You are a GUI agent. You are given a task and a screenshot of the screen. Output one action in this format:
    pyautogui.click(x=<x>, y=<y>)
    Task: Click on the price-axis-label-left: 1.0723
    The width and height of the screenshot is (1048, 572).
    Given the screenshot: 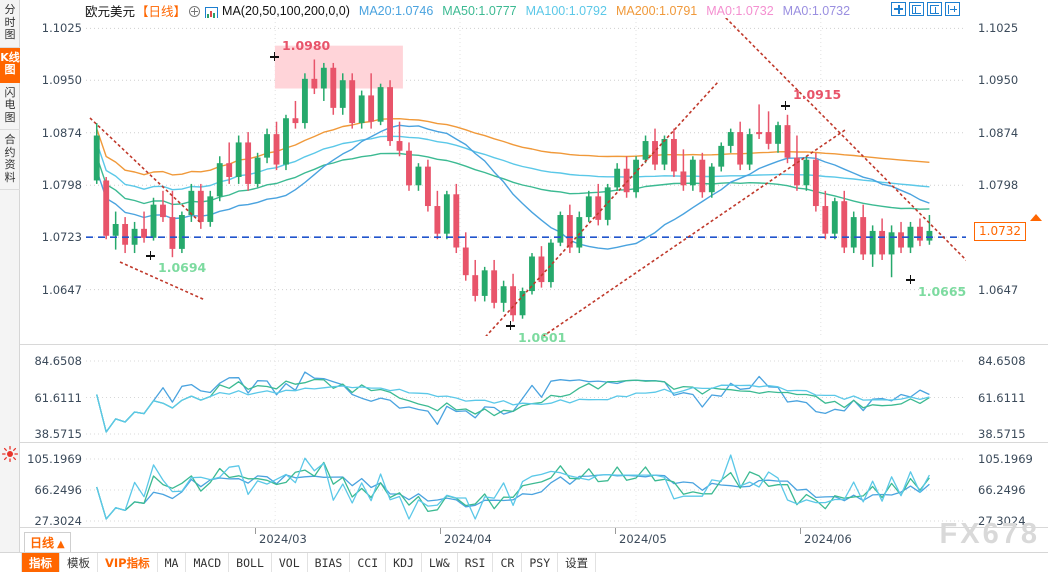 What is the action you would take?
    pyautogui.click(x=61, y=237)
    